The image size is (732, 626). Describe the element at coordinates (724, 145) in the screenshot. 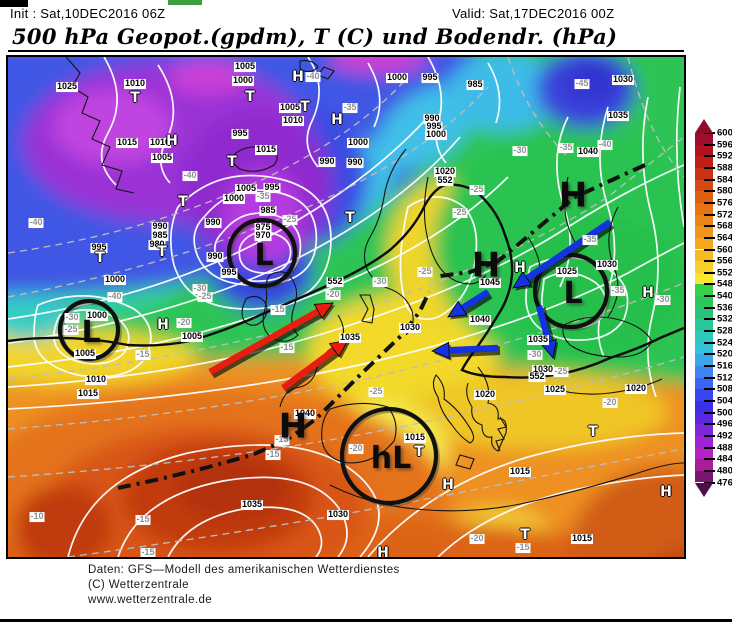

I see `legend-value-label: 596` at that location.